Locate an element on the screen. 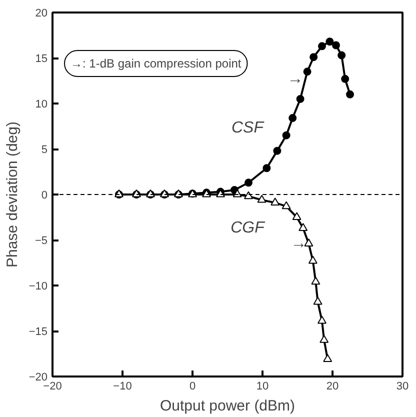 The image size is (416, 417). y-tick-label: −15 is located at coordinates (38, 332).